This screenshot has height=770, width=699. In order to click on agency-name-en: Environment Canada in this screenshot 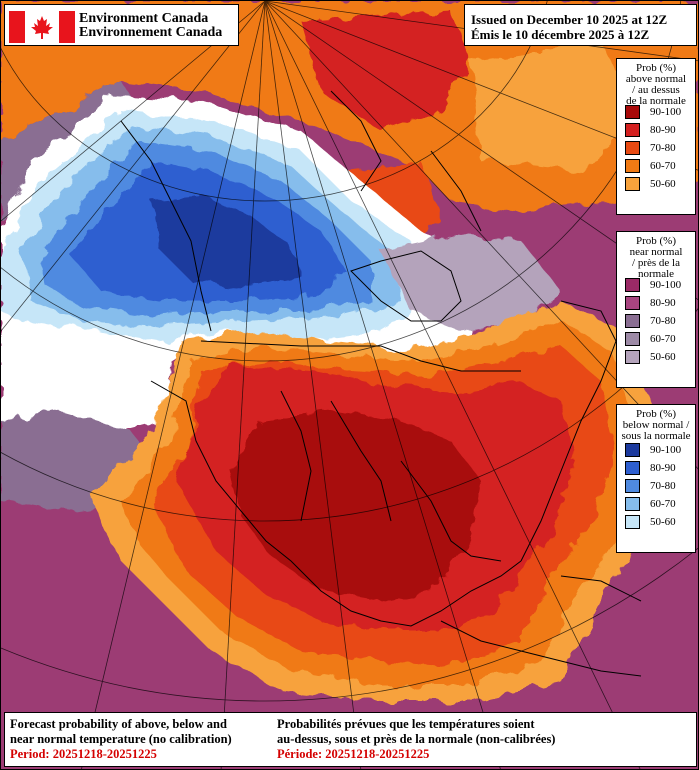, I will do `click(150, 19)`.